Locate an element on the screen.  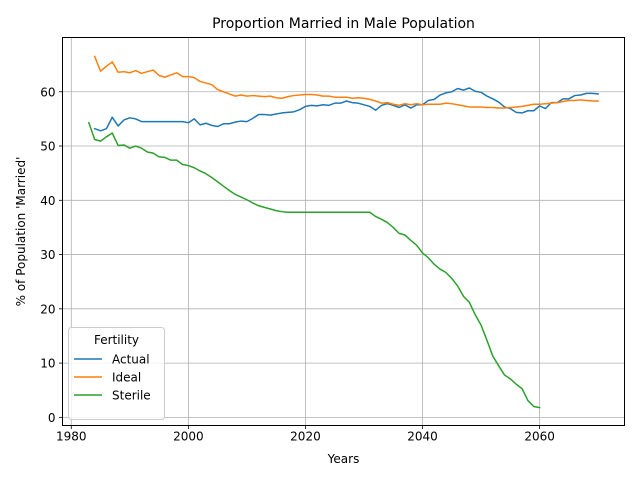
x-tick-label: 2040 is located at coordinates (422, 437).